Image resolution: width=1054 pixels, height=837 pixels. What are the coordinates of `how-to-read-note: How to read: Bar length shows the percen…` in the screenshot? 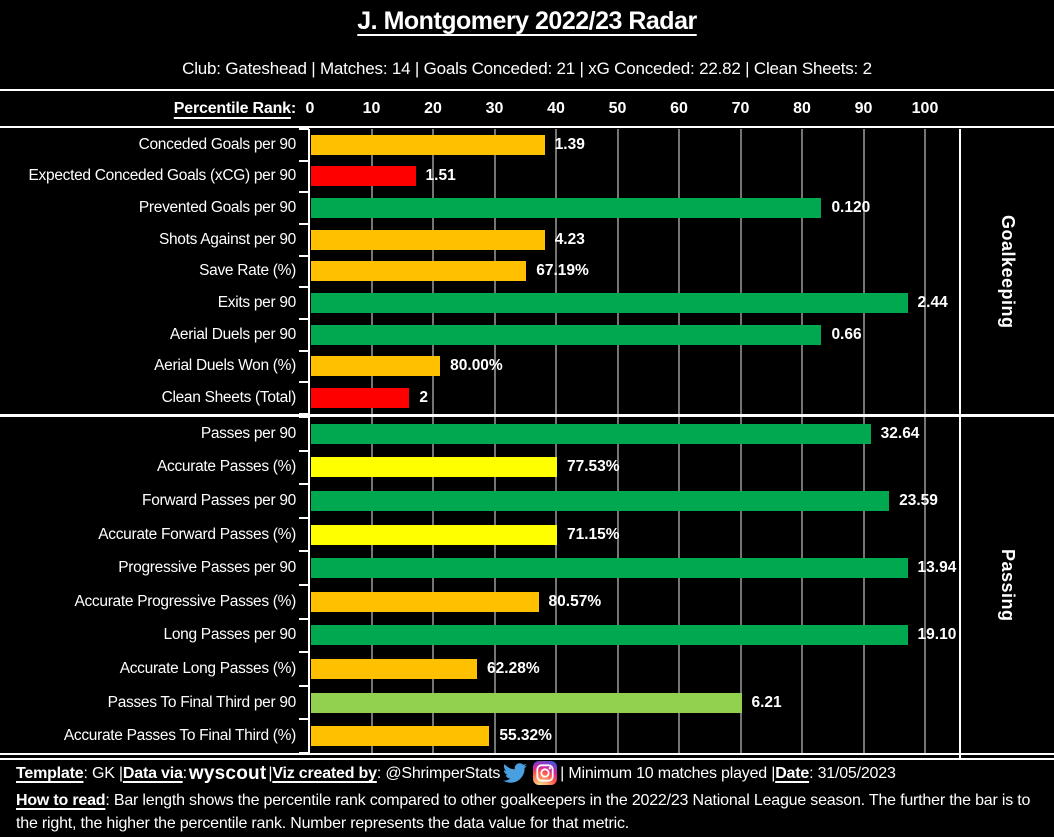 It's located at (529, 812).